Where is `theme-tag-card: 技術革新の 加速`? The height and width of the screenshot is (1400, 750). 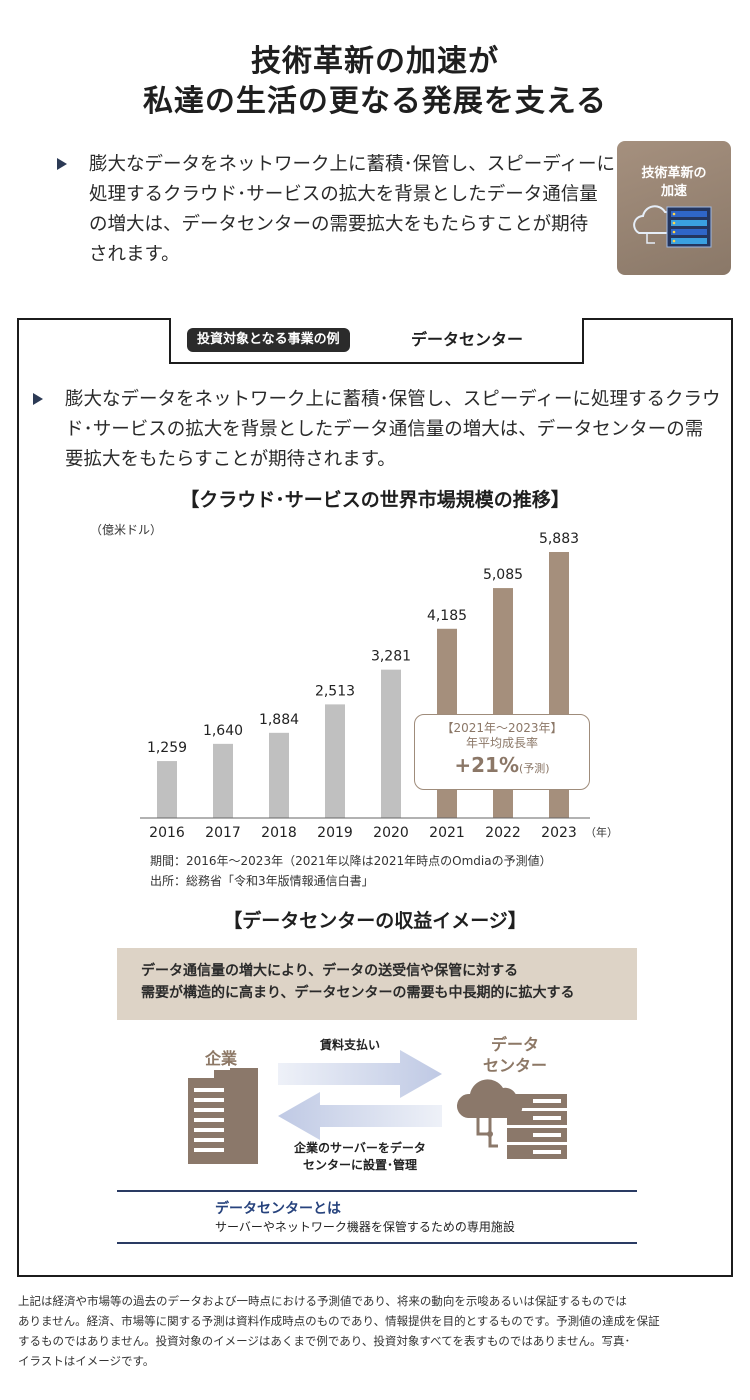 theme-tag-card: 技術革新の 加速 is located at coordinates (674, 208).